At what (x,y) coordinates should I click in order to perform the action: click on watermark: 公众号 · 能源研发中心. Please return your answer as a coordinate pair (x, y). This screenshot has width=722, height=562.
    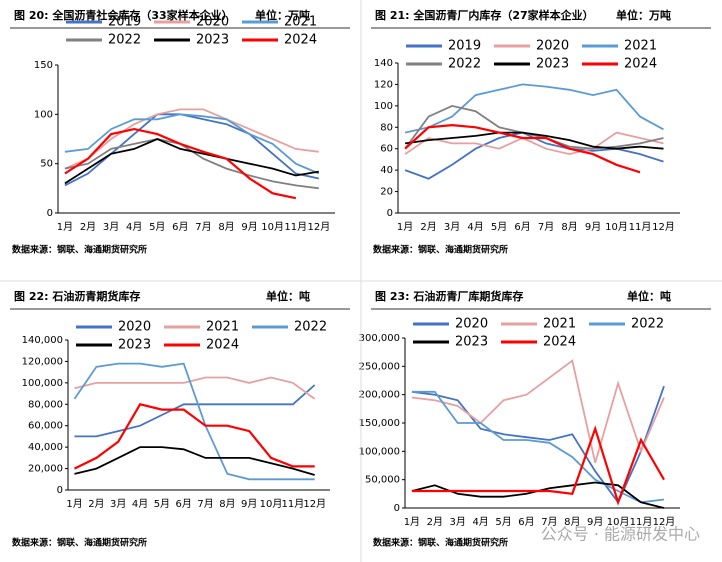
    Looking at the image, I should click on (620, 534).